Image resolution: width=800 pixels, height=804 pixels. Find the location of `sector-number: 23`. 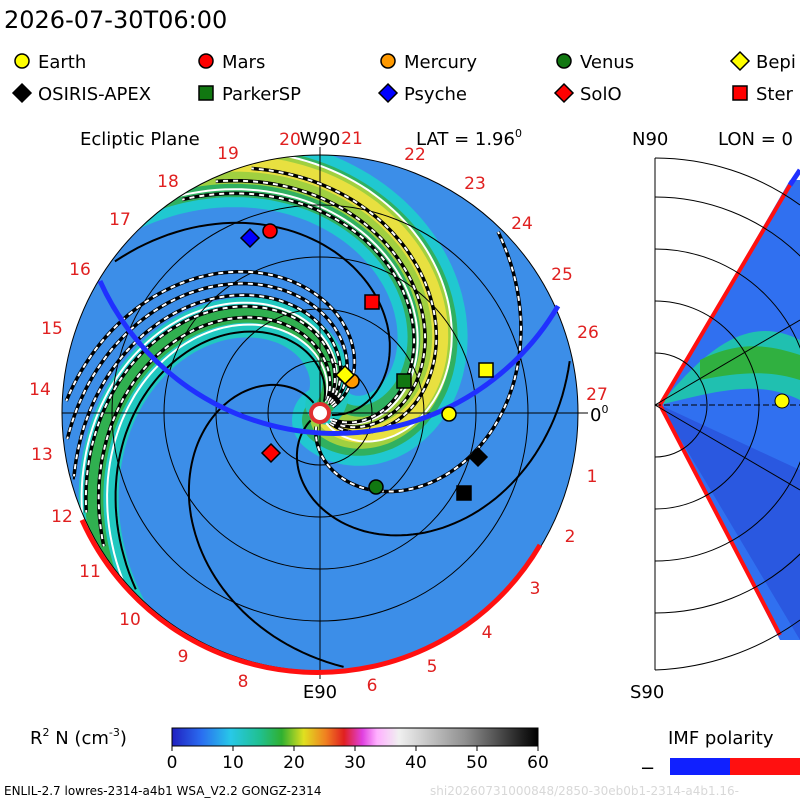

sector-number: 23 is located at coordinates (475, 184).